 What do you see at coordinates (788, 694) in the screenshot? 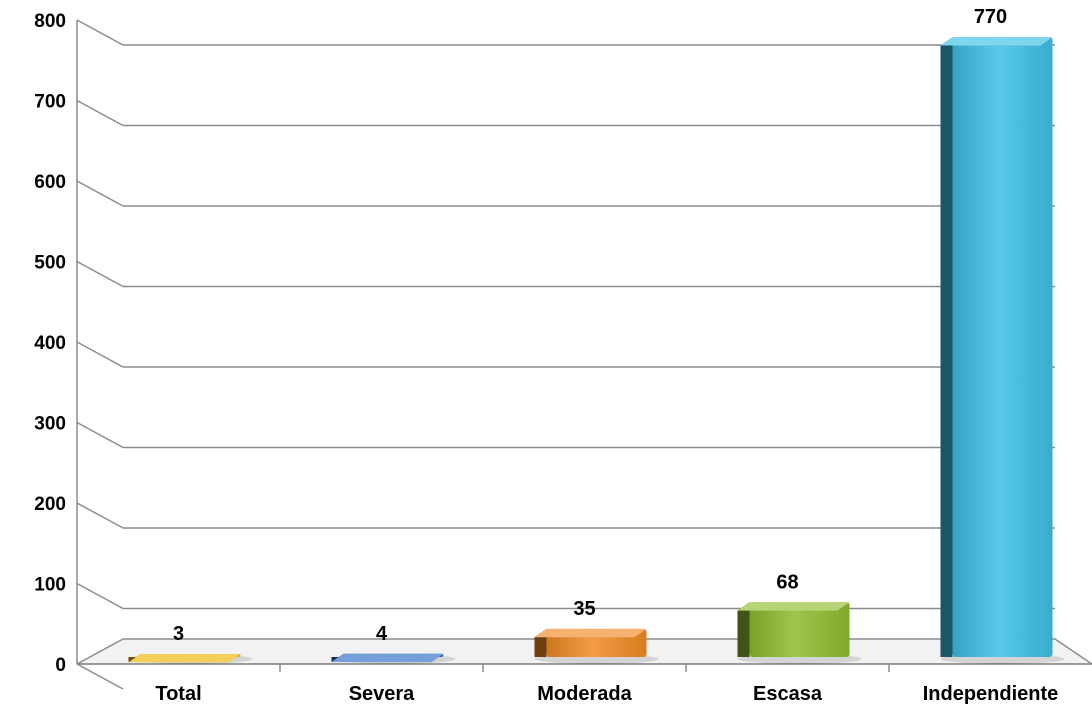
I see `x-tick-label: Escasa` at bounding box center [788, 694].